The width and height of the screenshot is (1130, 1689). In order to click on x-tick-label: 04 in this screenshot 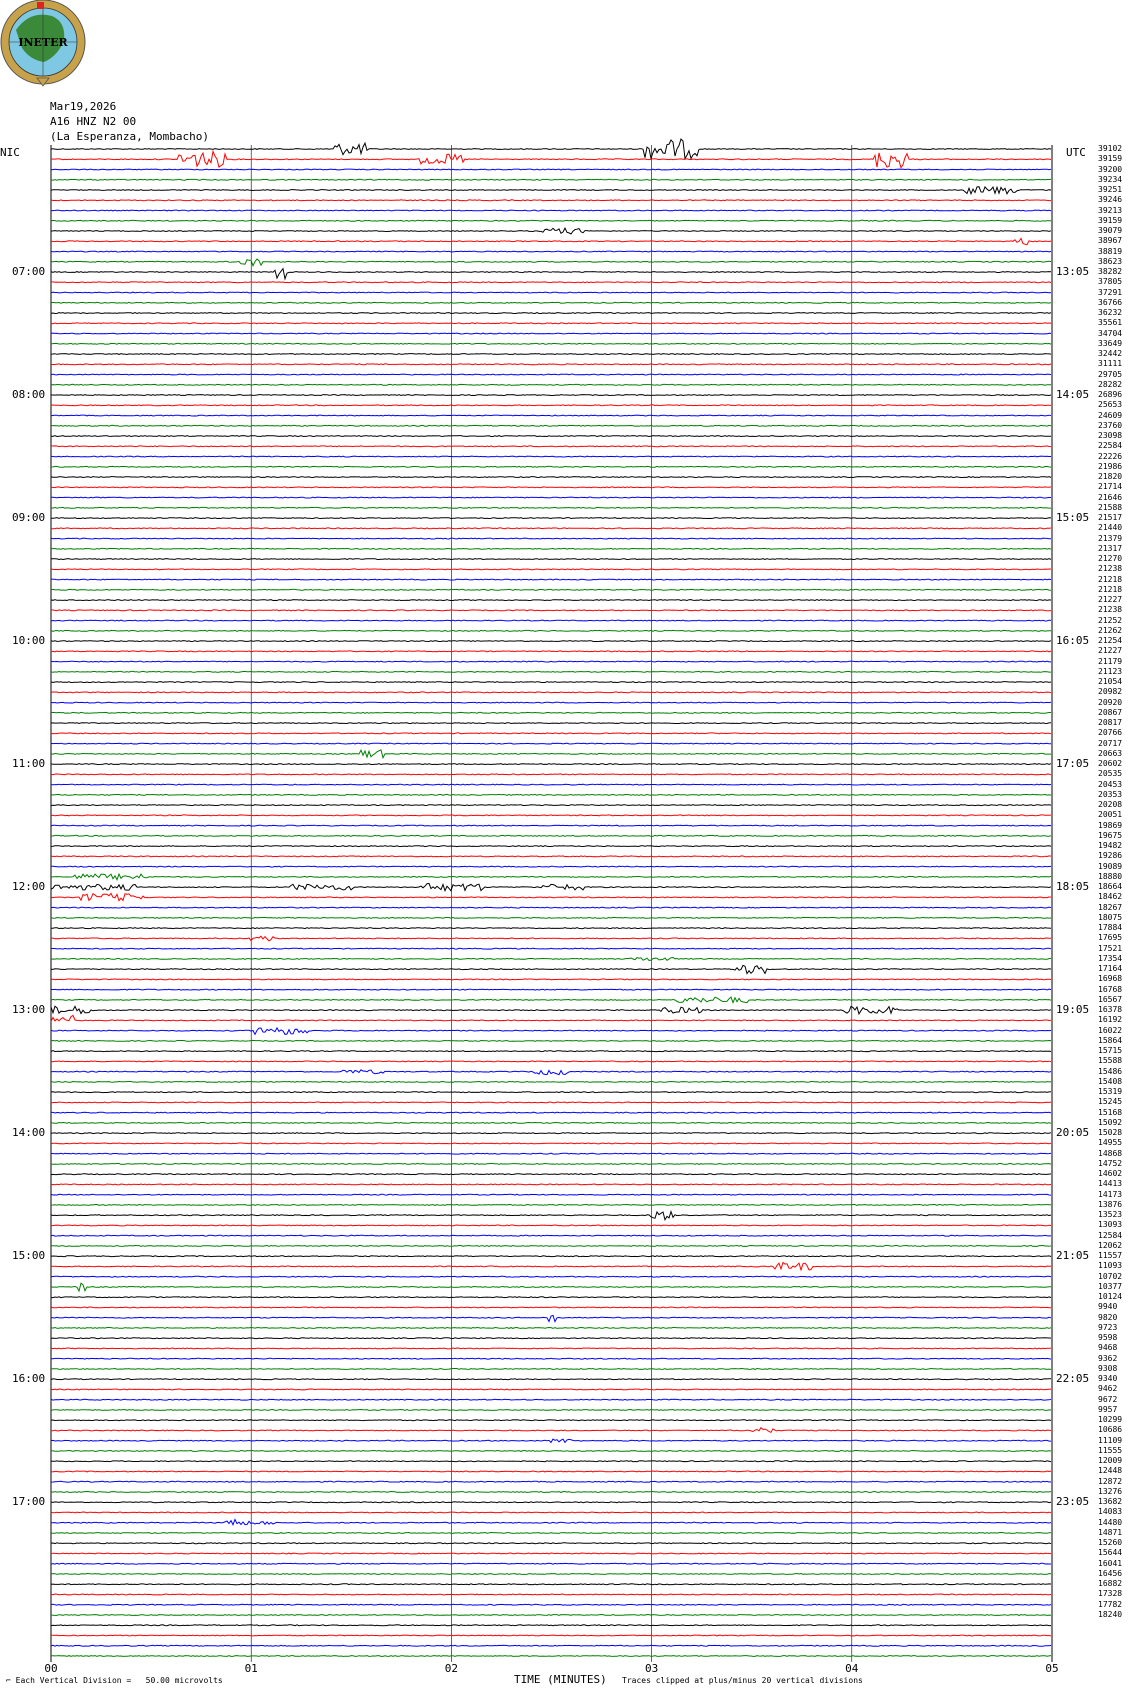, I will do `click(852, 1668)`.